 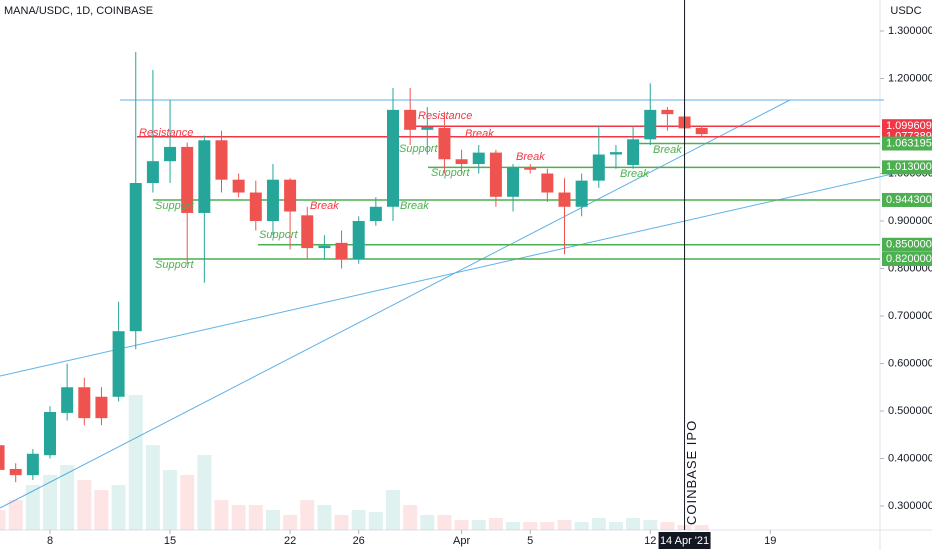 What do you see at coordinates (770, 541) in the screenshot?
I see `x-tick-label: 19` at bounding box center [770, 541].